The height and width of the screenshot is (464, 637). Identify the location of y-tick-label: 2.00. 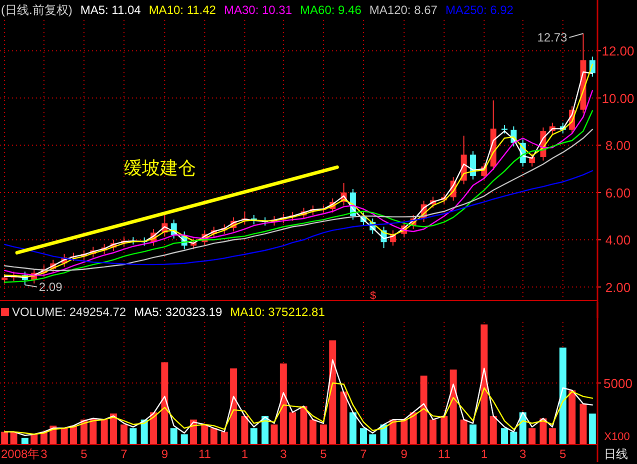
(618, 288).